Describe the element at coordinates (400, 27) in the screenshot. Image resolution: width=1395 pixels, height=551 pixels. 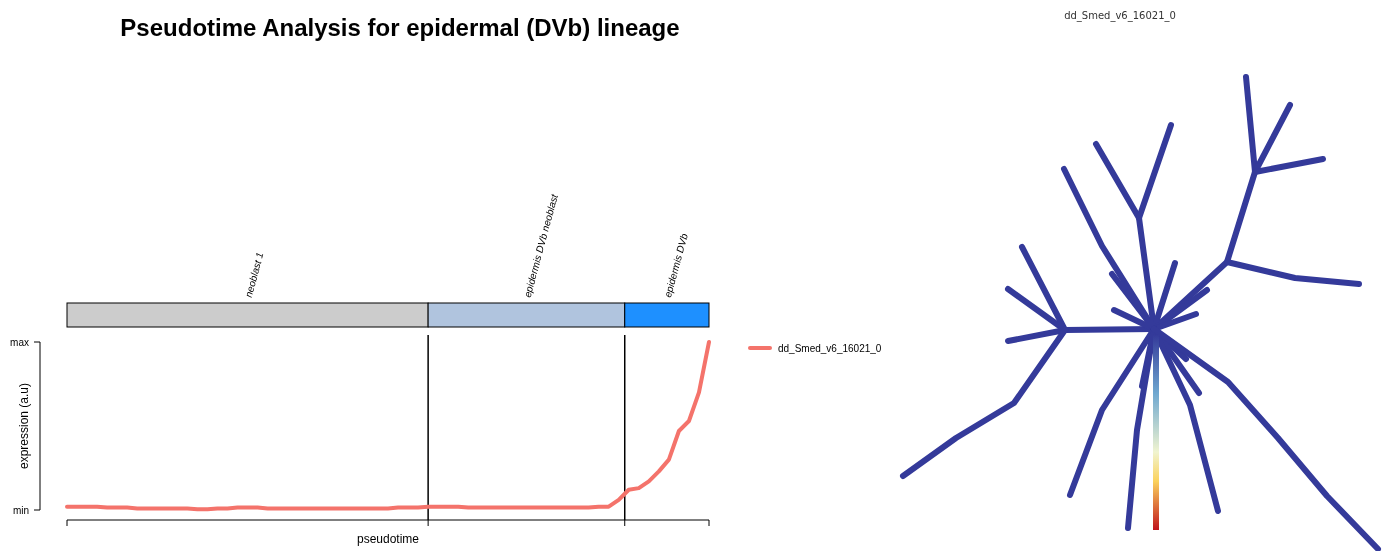
I see `chart-title: Pseudotime Analysis for epidermal (DVb) lineage` at that location.